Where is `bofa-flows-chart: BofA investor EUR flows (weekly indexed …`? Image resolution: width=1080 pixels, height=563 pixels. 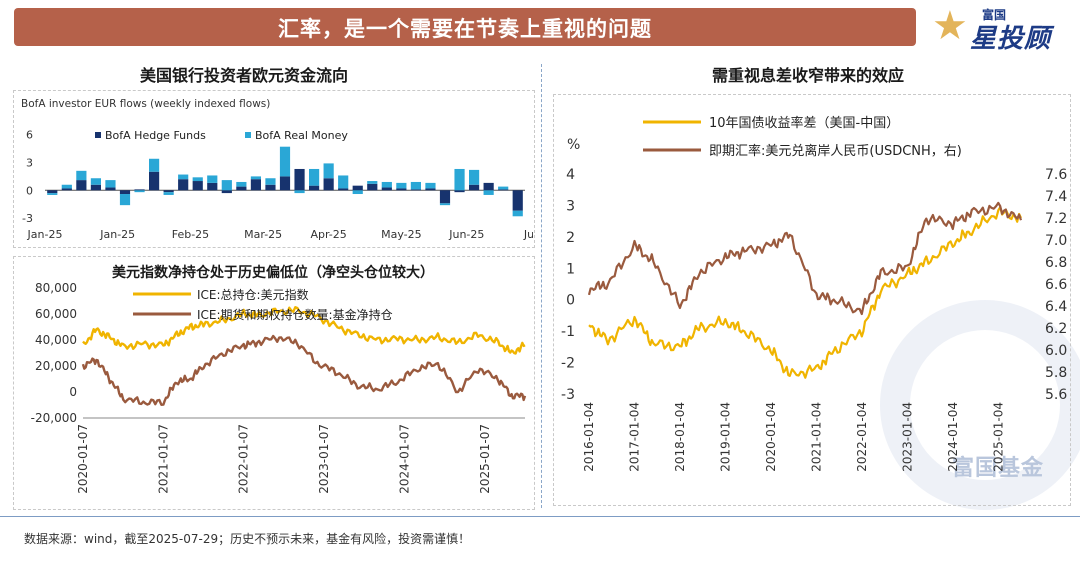
bofa-flows-chart: BofA investor EUR flows (weekly indexed … is located at coordinates (277, 169).